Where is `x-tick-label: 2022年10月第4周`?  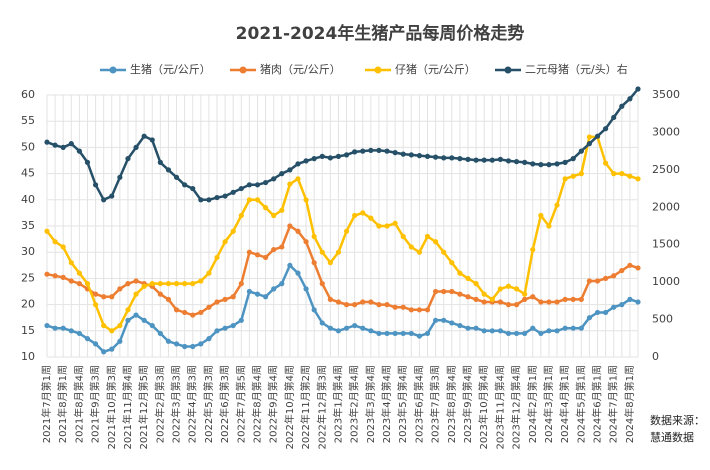
x-tick-label: 2022年10月第4周 is located at coordinates (289, 407).